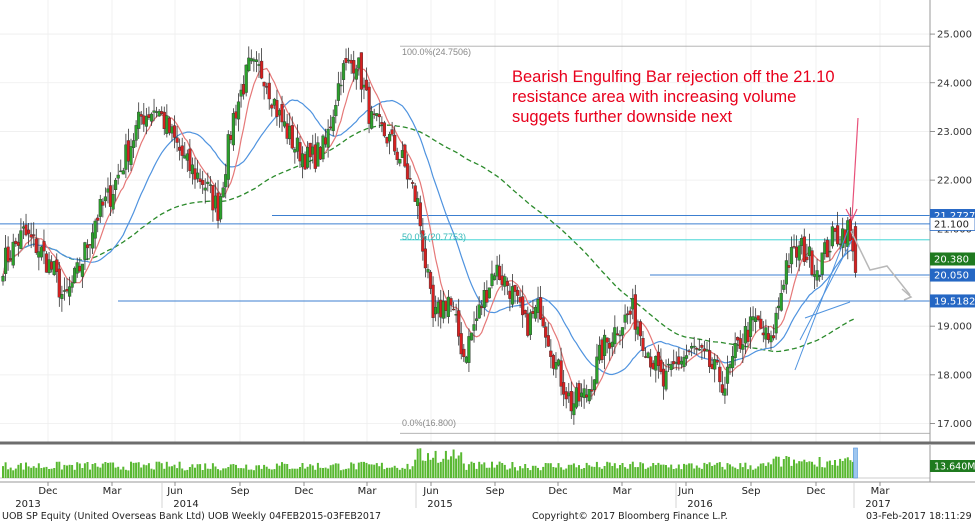 The width and height of the screenshot is (975, 524). What do you see at coordinates (952, 259) in the screenshot?
I see `price-tag: 20.380` at bounding box center [952, 259].